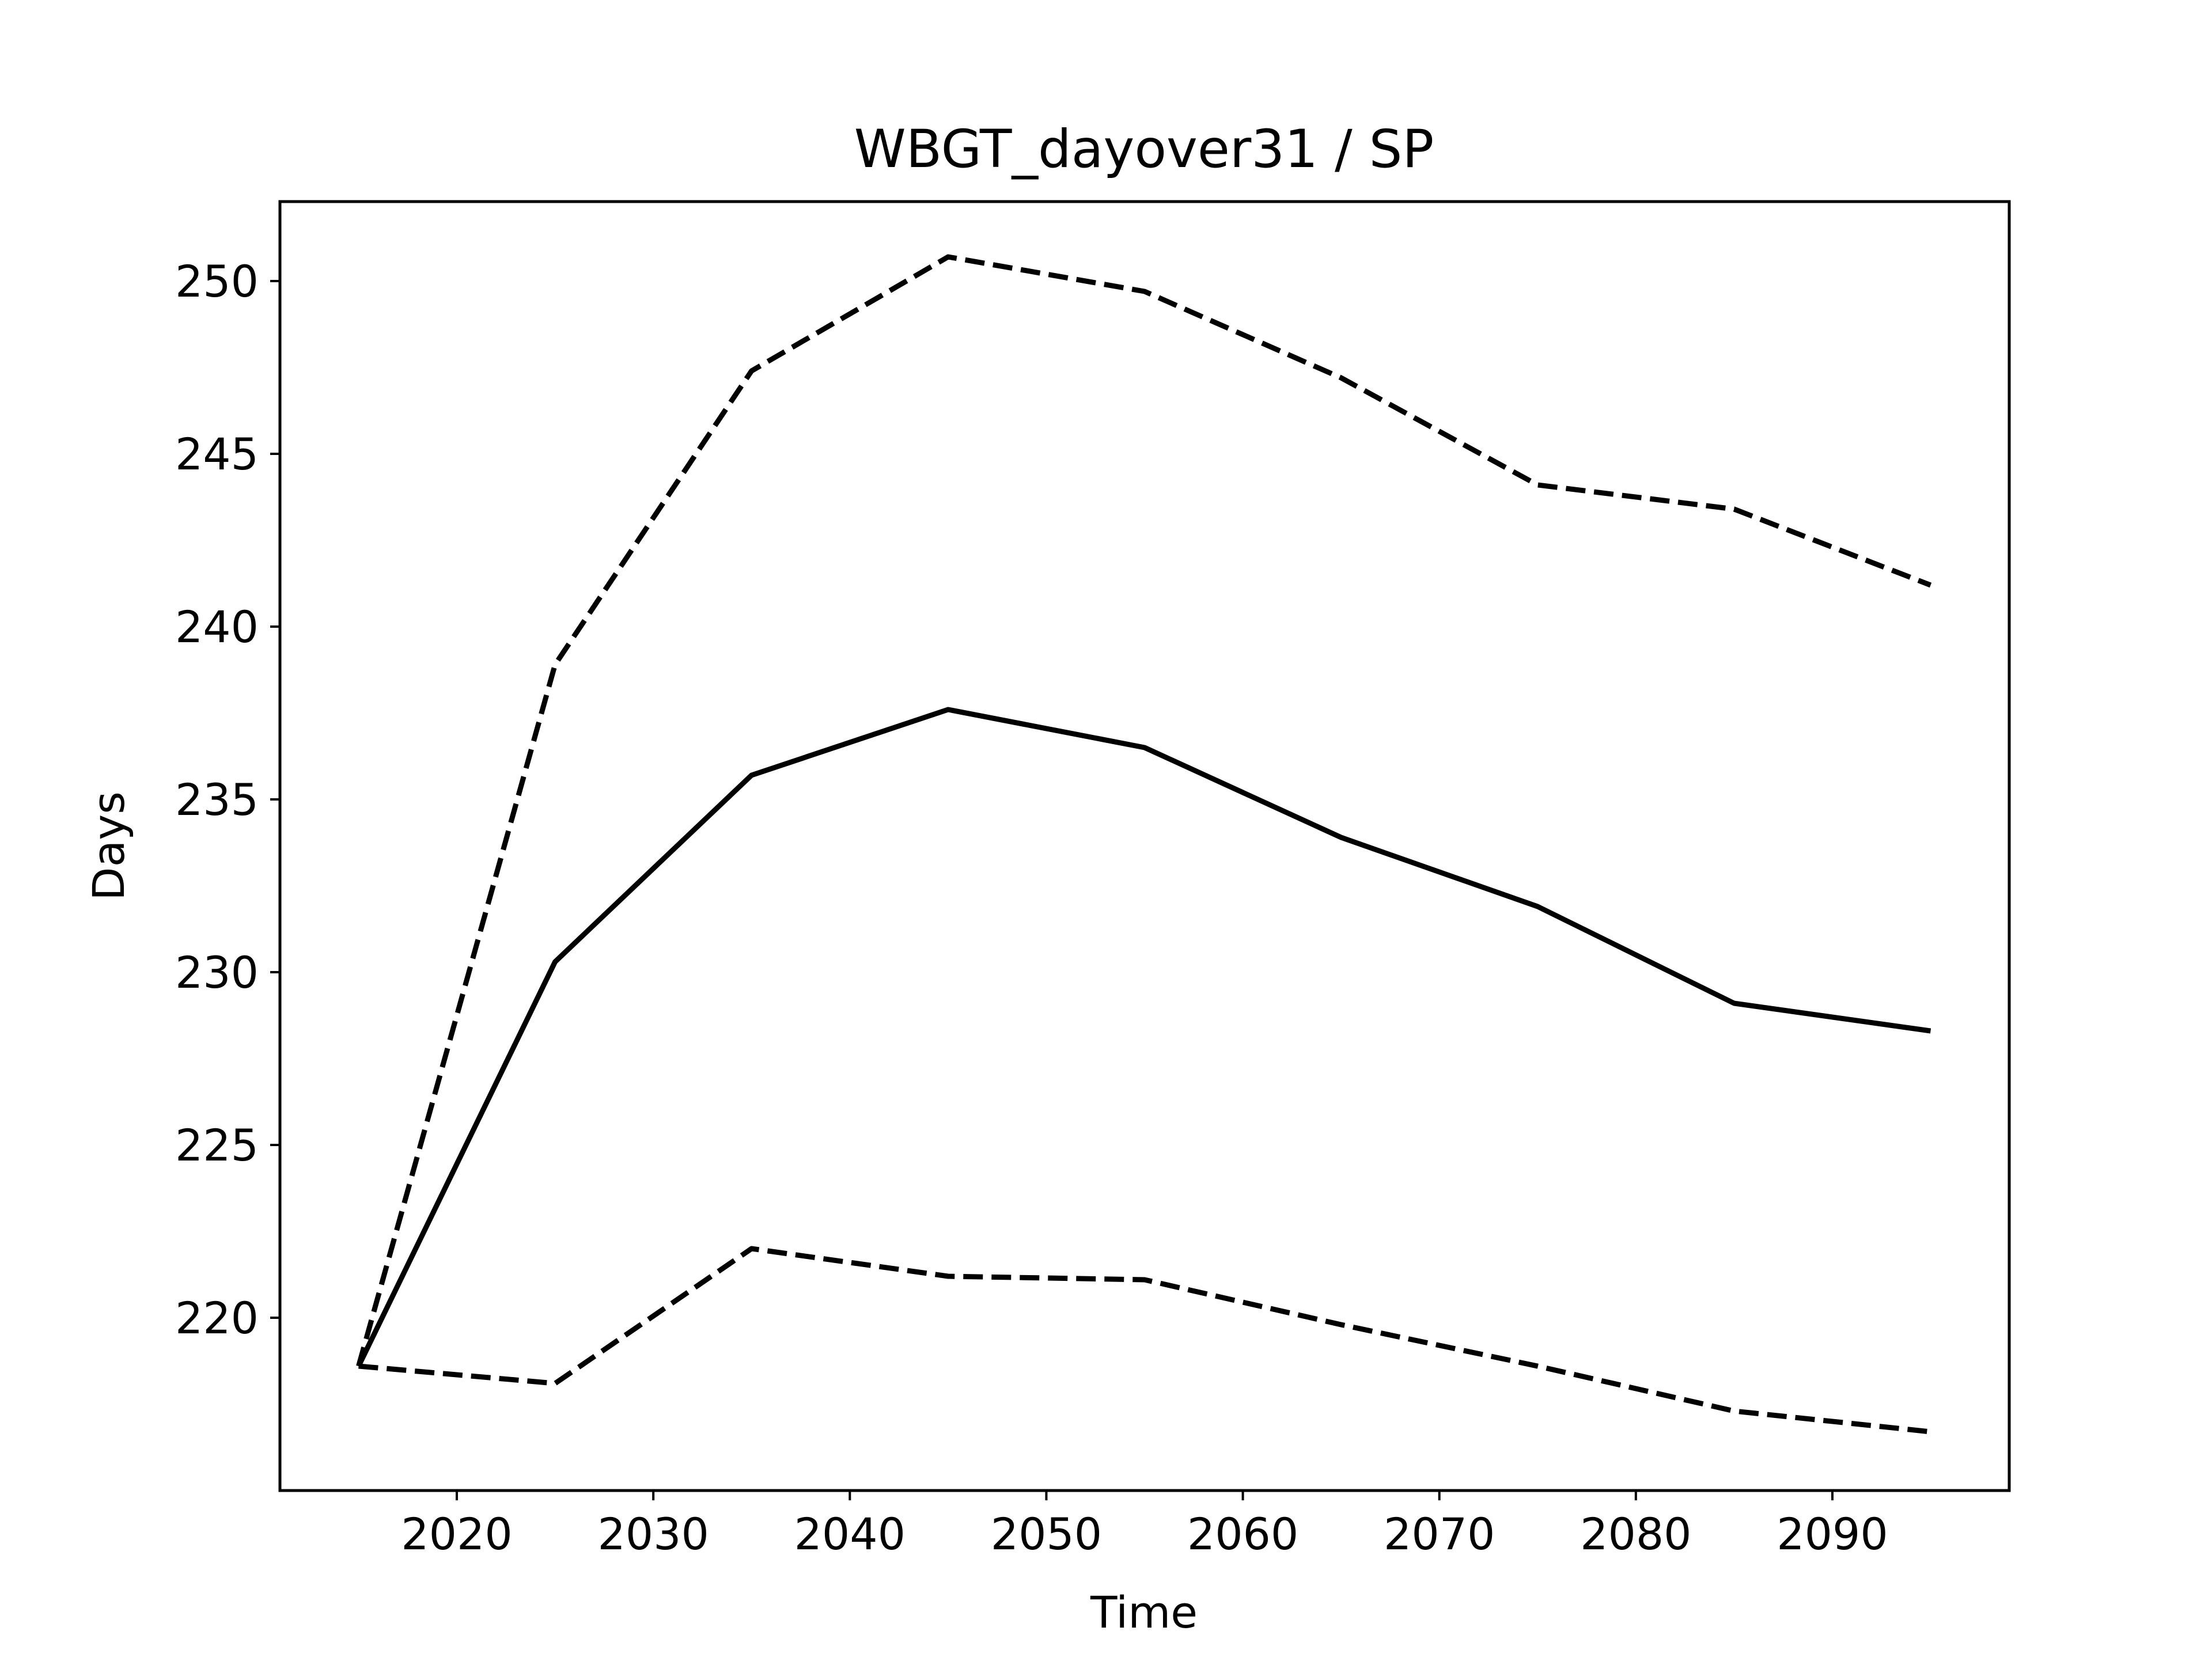  Describe the element at coordinates (1046, 1534) in the screenshot. I see `x-tick-label: 2050` at that location.